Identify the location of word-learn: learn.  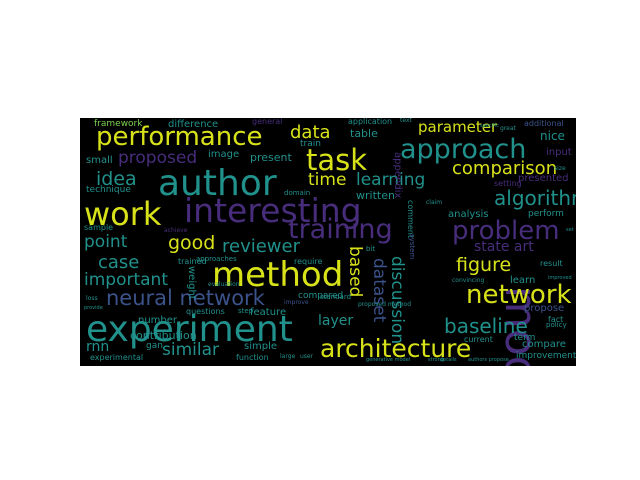
(523, 280).